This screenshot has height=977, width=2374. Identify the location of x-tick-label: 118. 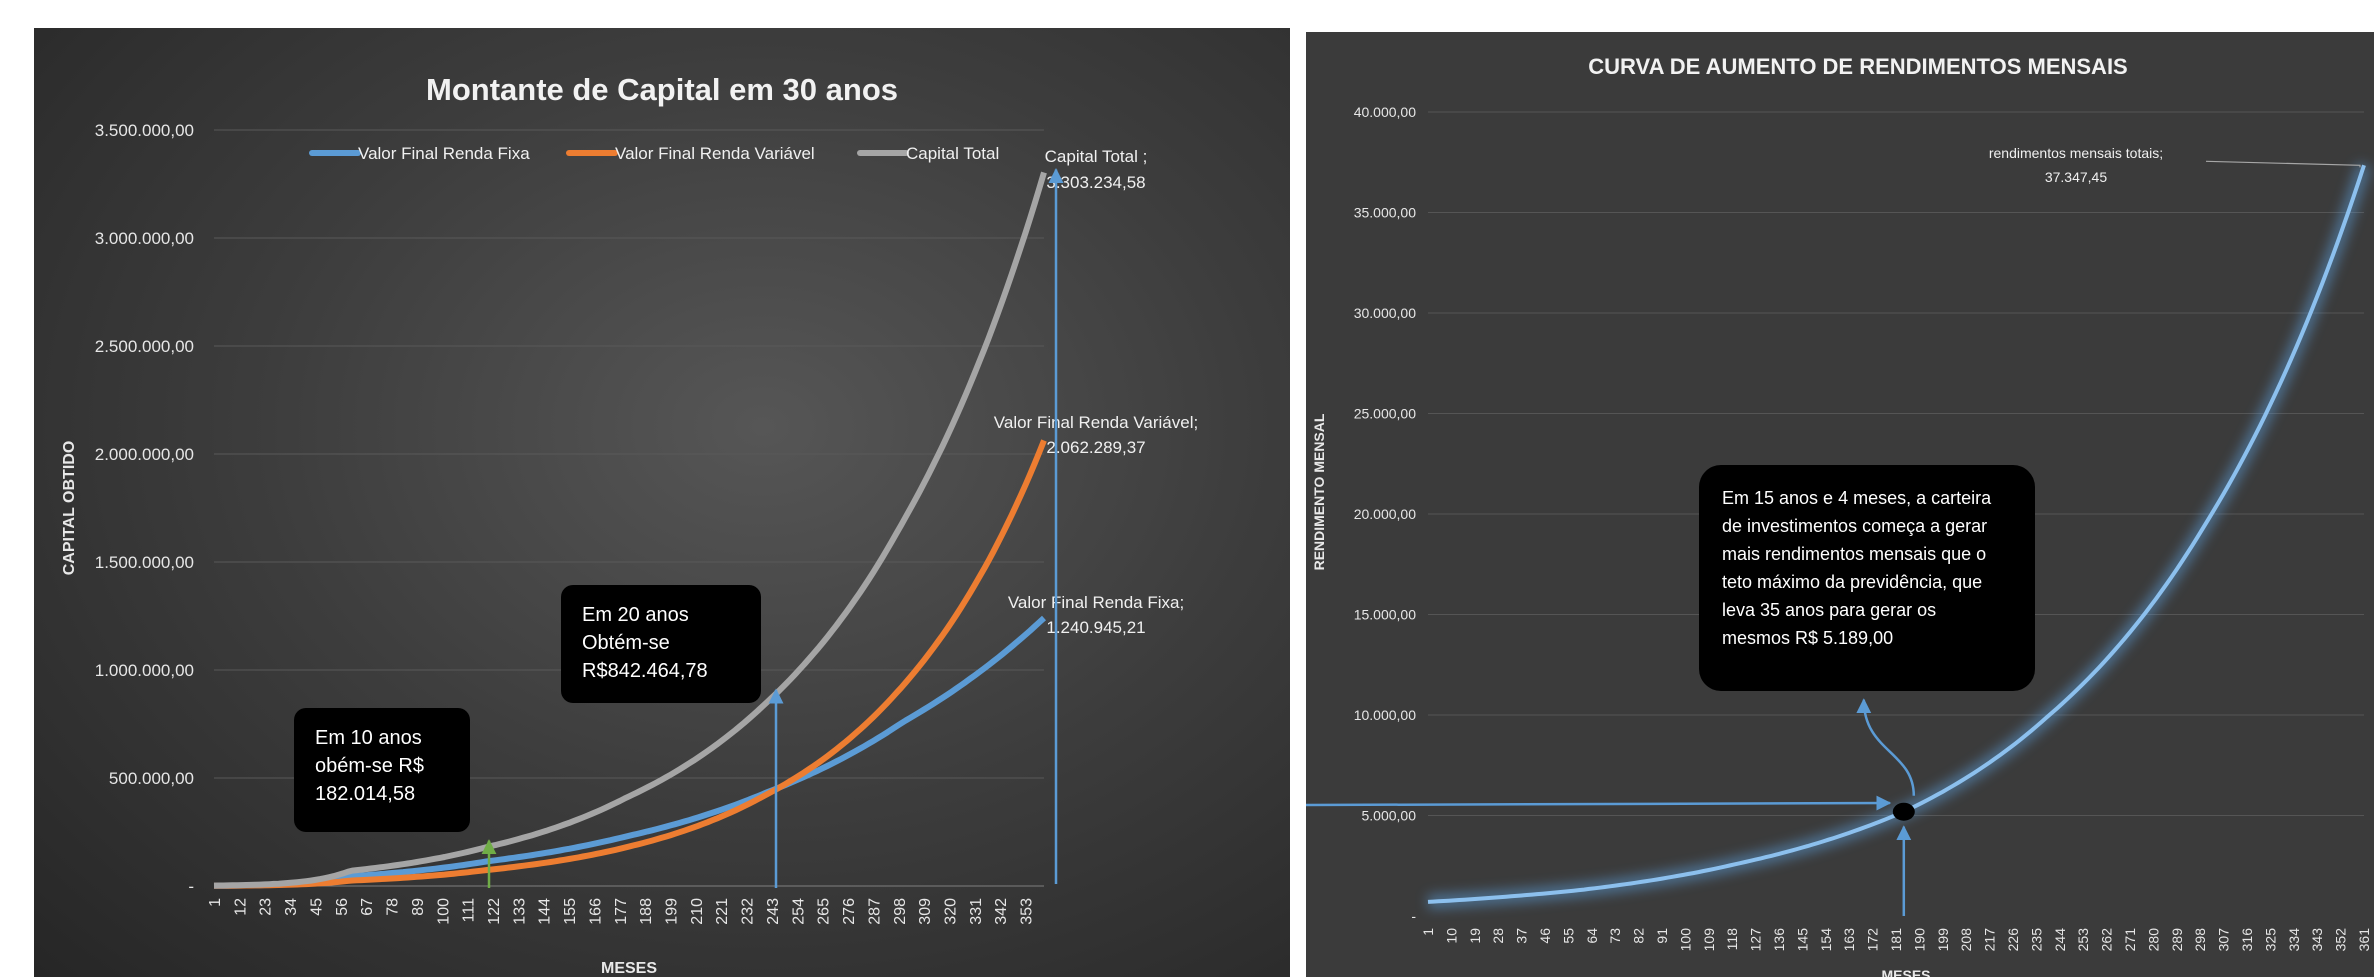
(1732, 939).